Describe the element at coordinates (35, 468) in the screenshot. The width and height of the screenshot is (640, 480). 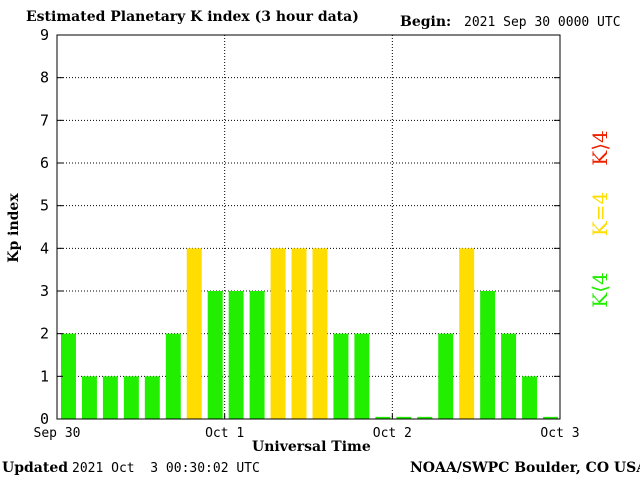
I see `updated-label: Updated` at that location.